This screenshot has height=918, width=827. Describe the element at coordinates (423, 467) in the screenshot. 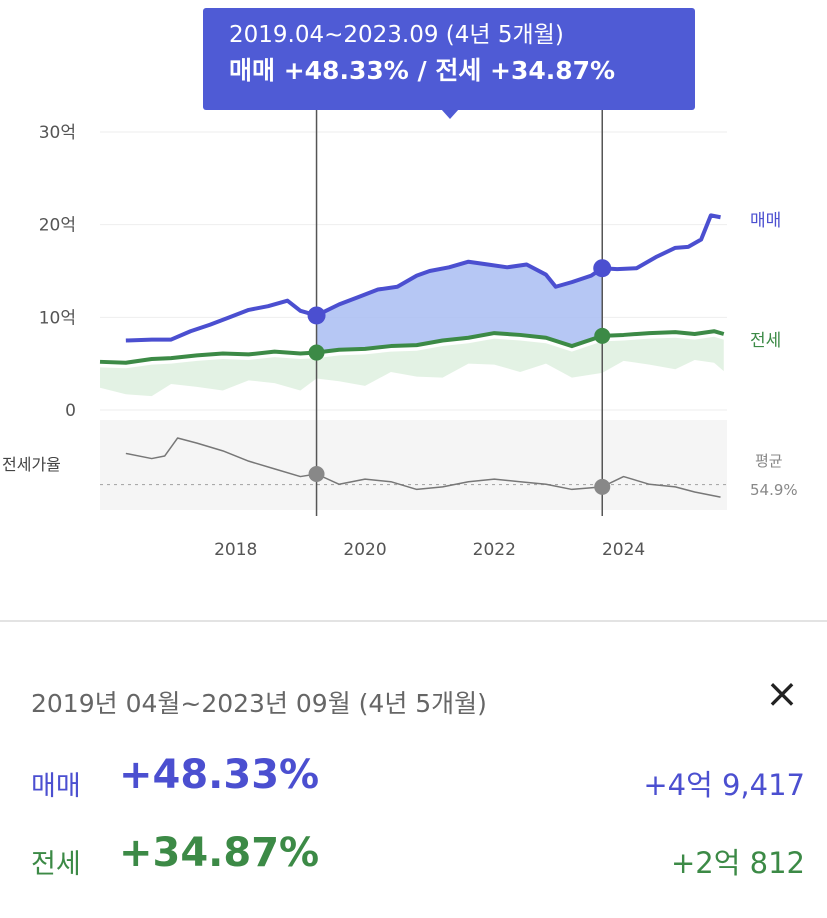

I see `ratio-line` at that location.